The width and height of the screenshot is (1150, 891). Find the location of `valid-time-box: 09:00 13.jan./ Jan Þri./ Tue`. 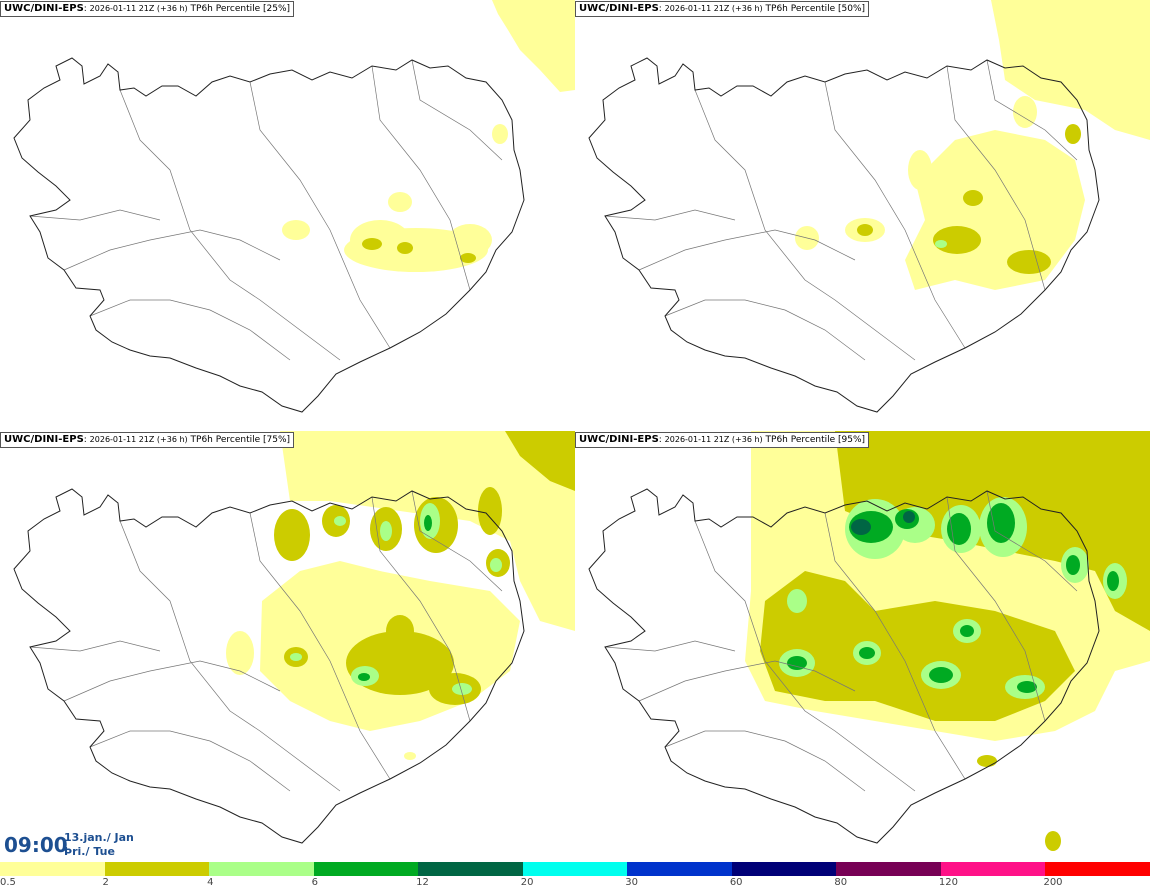

valid-time-box: 09:00 13.jan./ Jan Þri./ Tue is located at coordinates (71, 845).